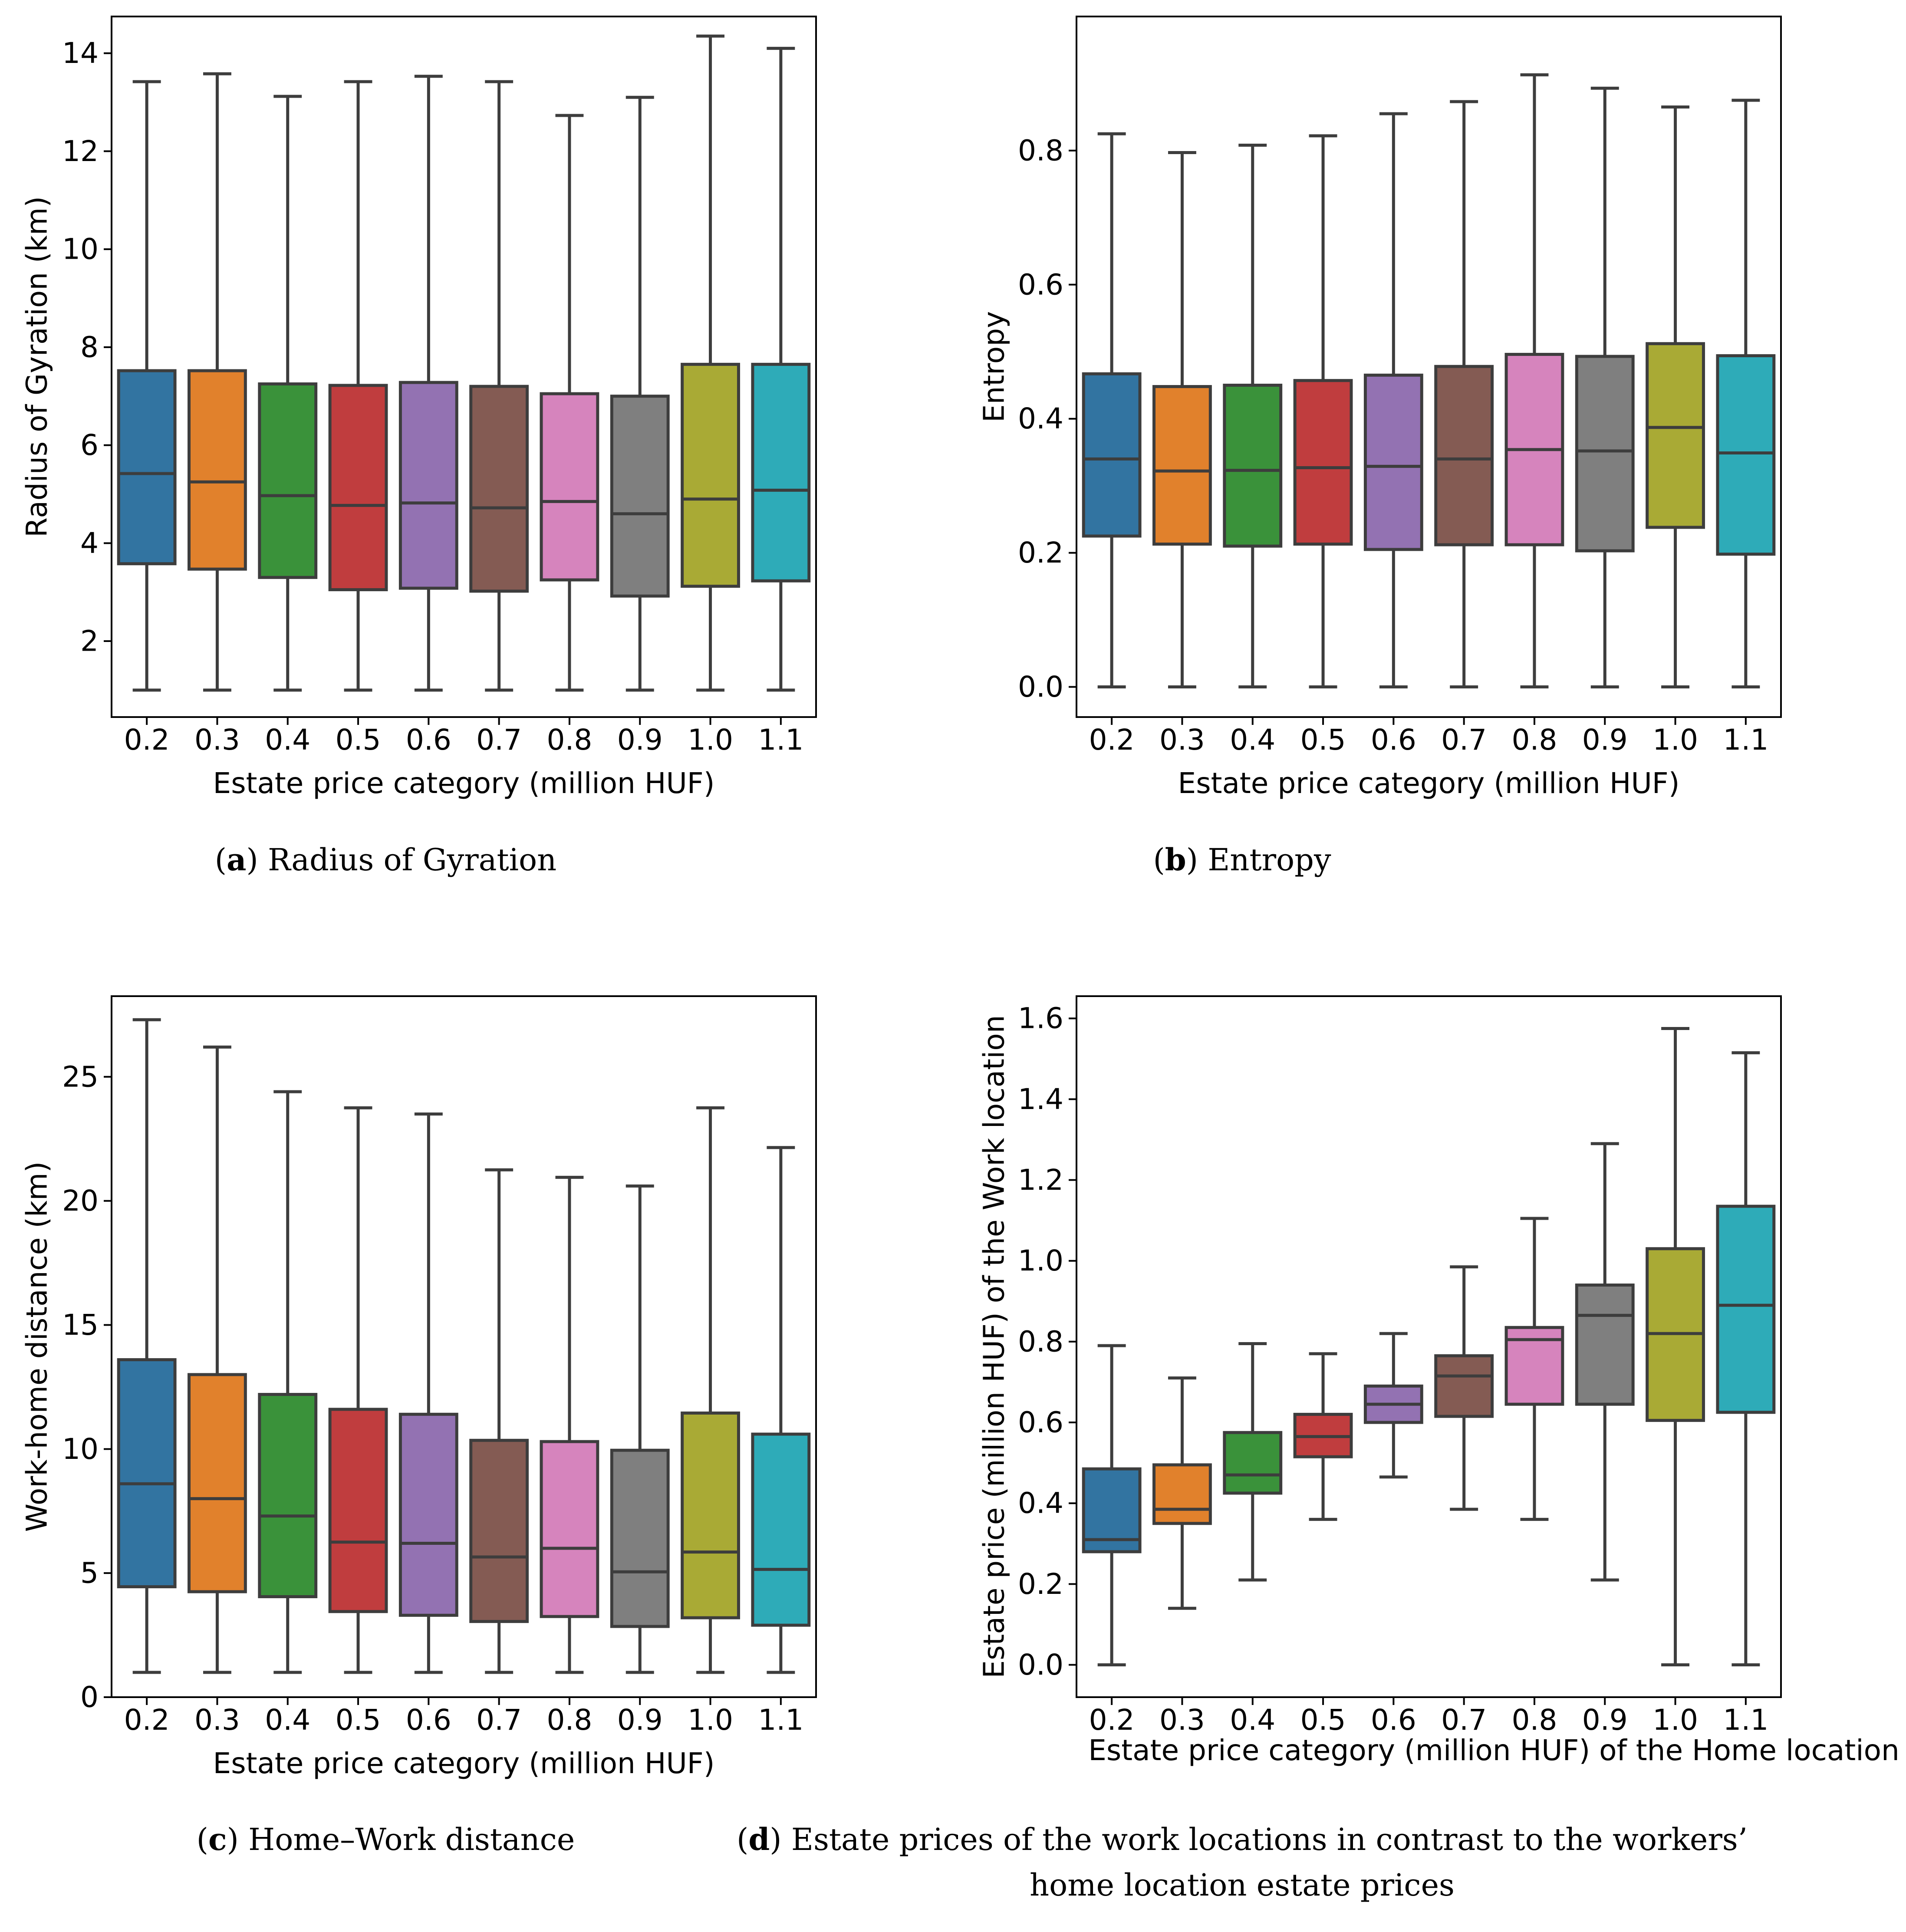 Image resolution: width=1906 pixels, height=1932 pixels. Describe the element at coordinates (1605, 740) in the screenshot. I see `x-tick-label: 0.9` at that location.